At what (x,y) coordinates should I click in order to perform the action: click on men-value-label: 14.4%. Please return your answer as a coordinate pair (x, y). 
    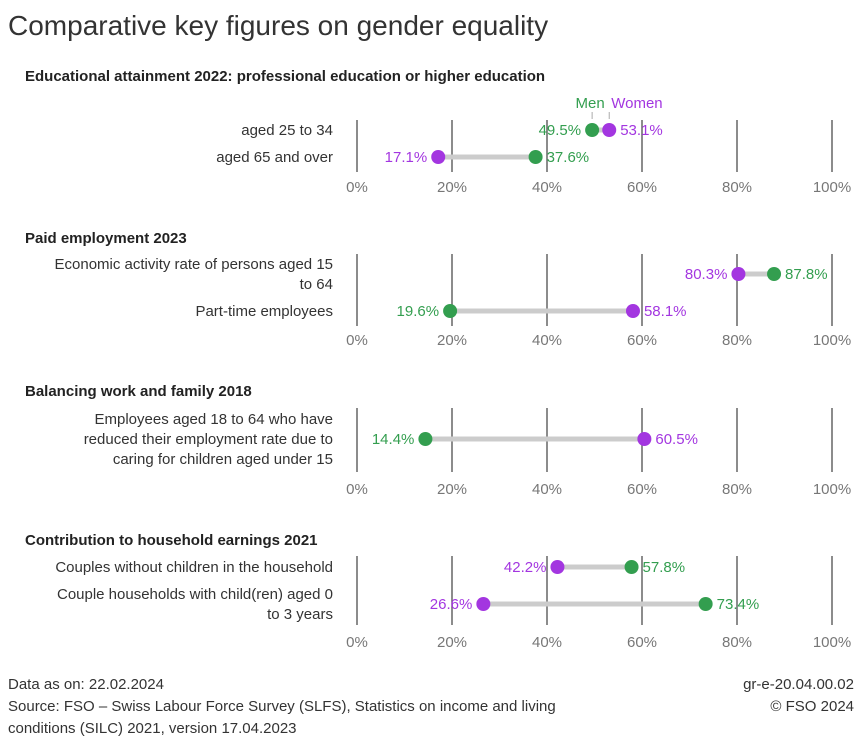
    Looking at the image, I should click on (393, 439).